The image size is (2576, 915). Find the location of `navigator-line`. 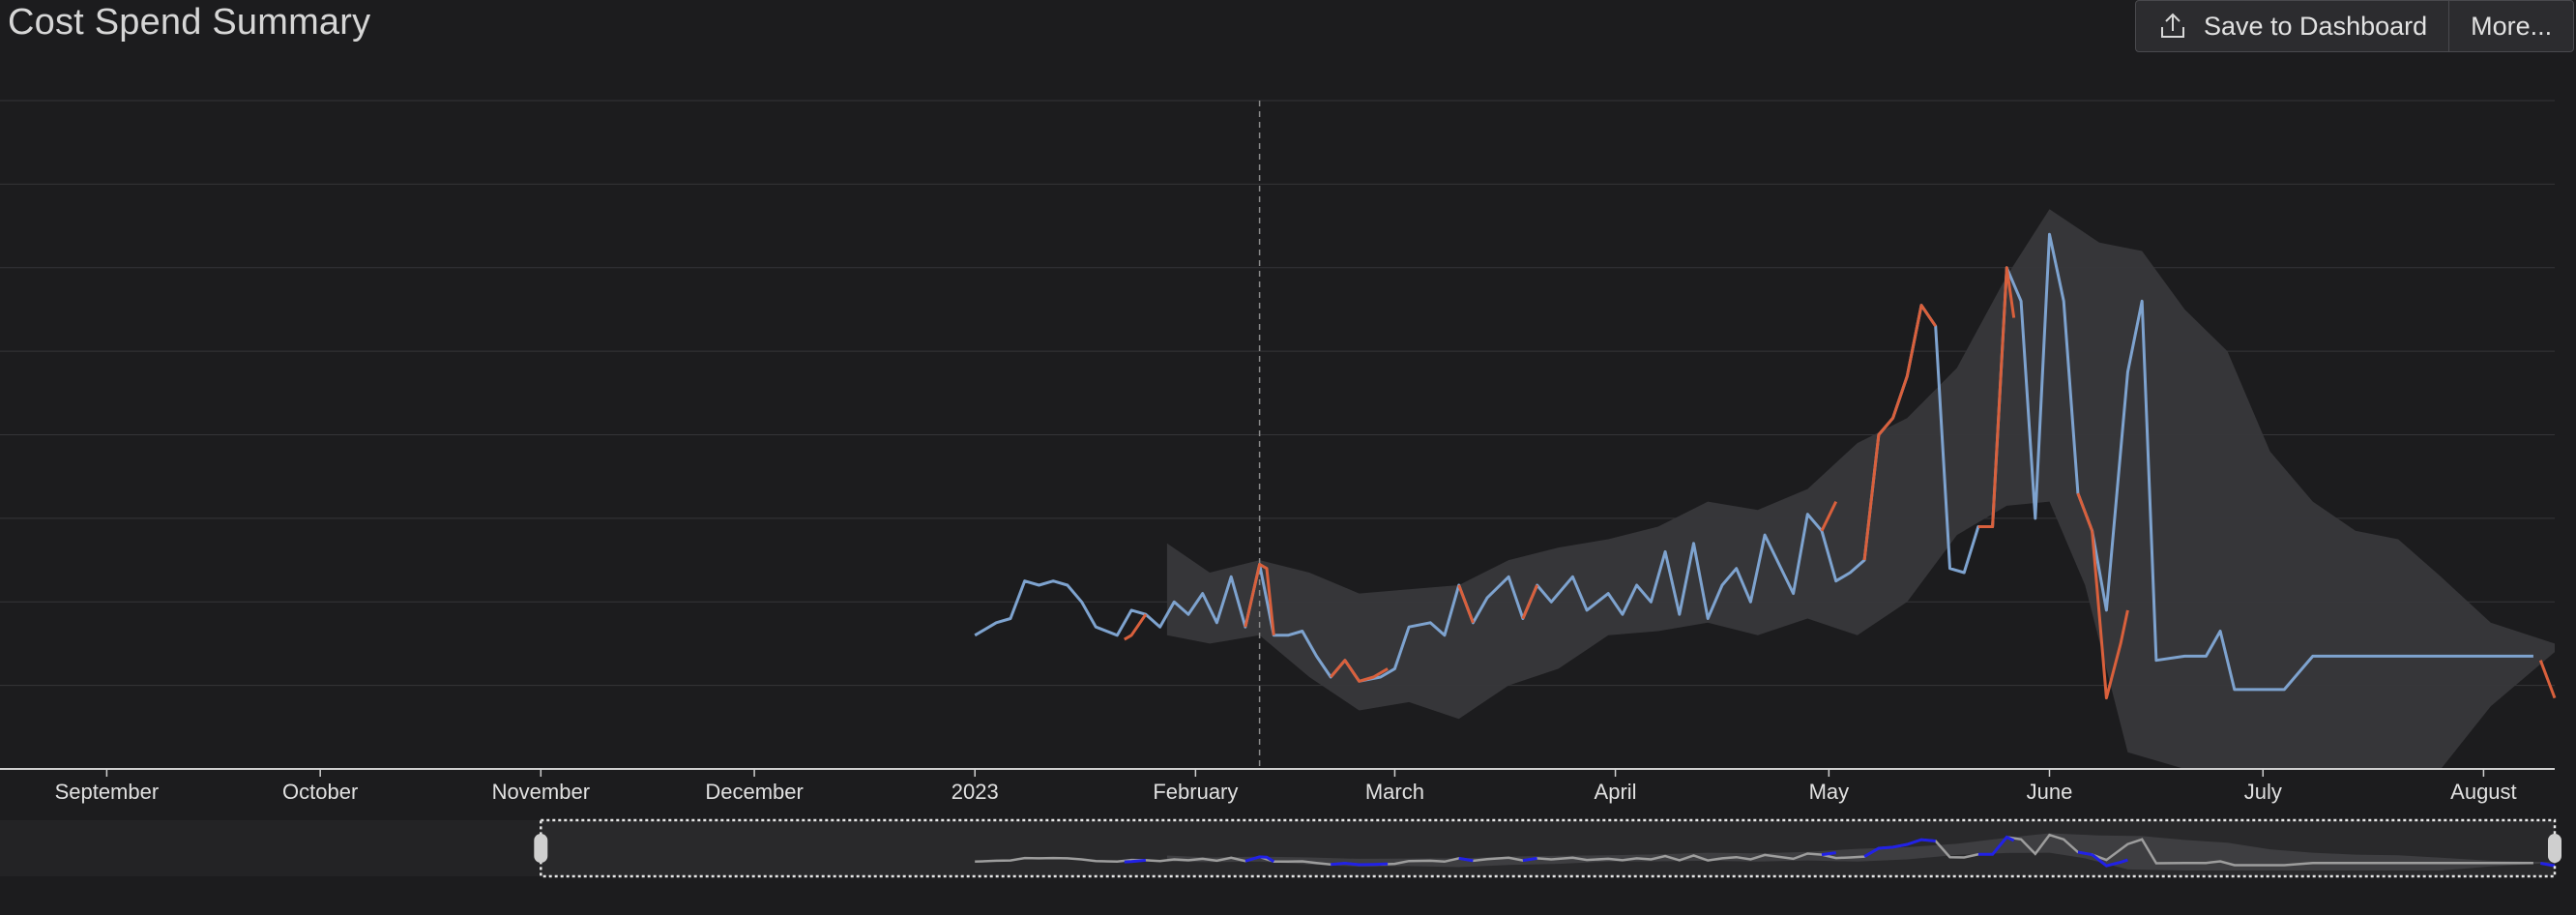

navigator-line is located at coordinates (1754, 850).